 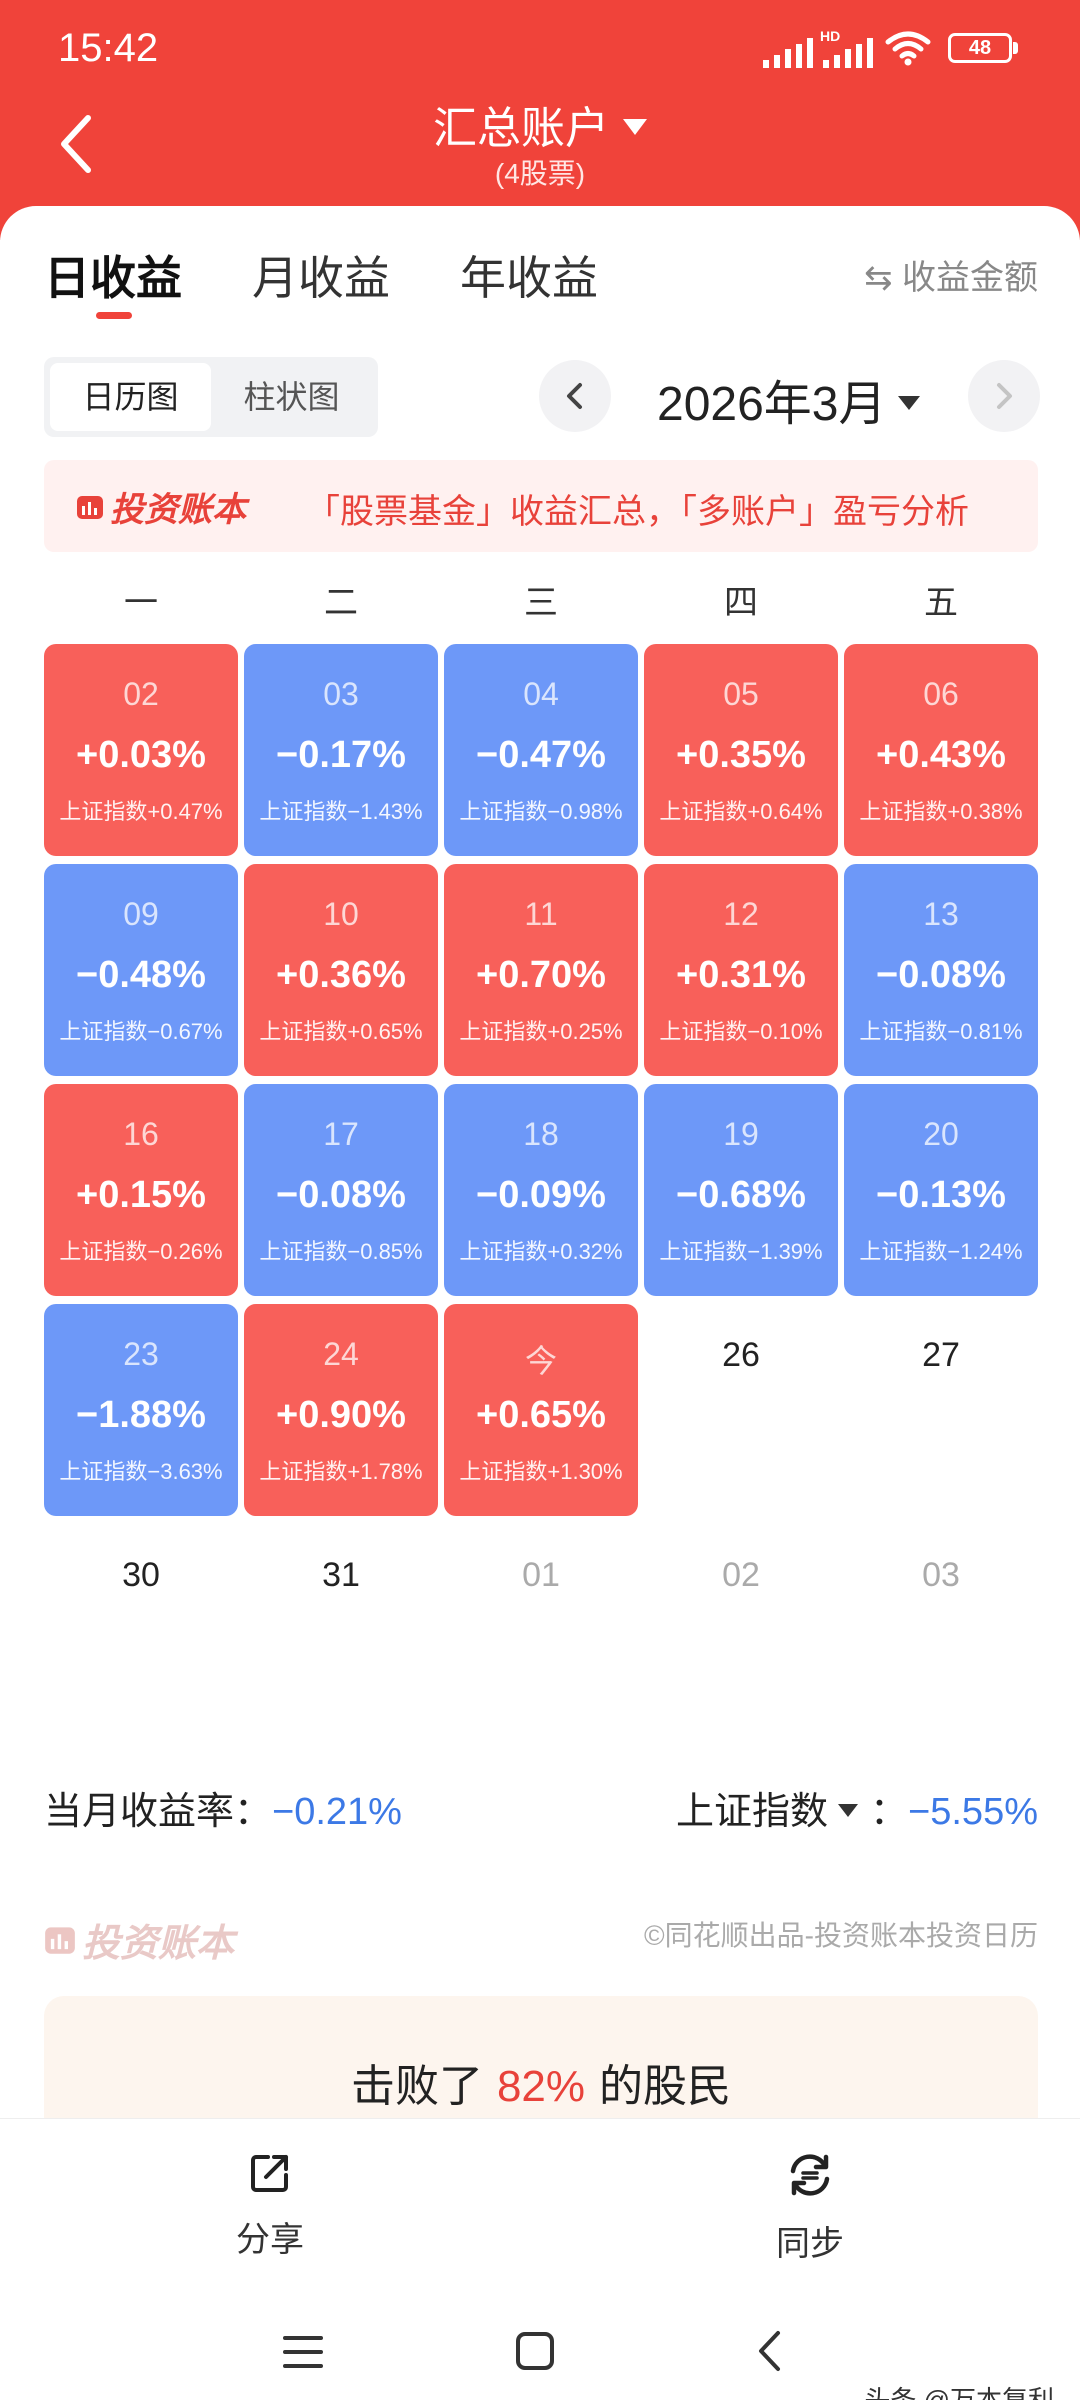 I want to click on calendar-day-cell: 18 −0.09% 上证指数+0.32%, so click(x=541, y=1190).